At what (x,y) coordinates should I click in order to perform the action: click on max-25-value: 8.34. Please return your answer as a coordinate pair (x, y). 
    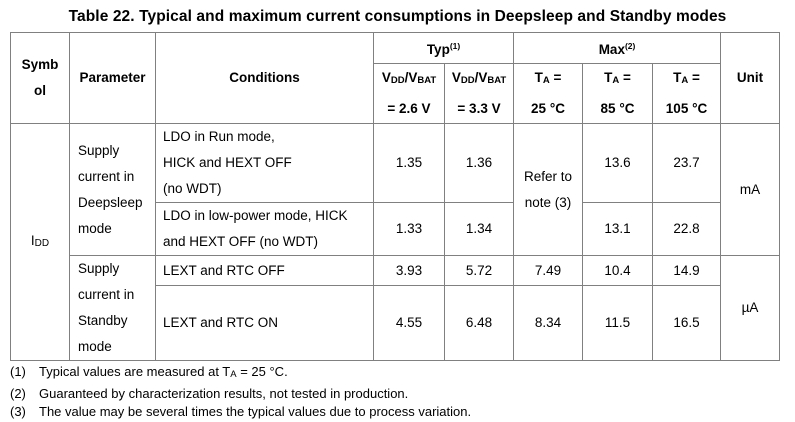
    Looking at the image, I should click on (548, 323).